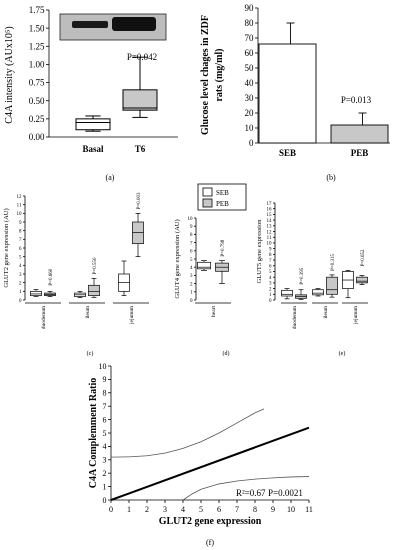  What do you see at coordinates (165, 509) in the screenshot?
I see `x-tick-label: 3` at bounding box center [165, 509].